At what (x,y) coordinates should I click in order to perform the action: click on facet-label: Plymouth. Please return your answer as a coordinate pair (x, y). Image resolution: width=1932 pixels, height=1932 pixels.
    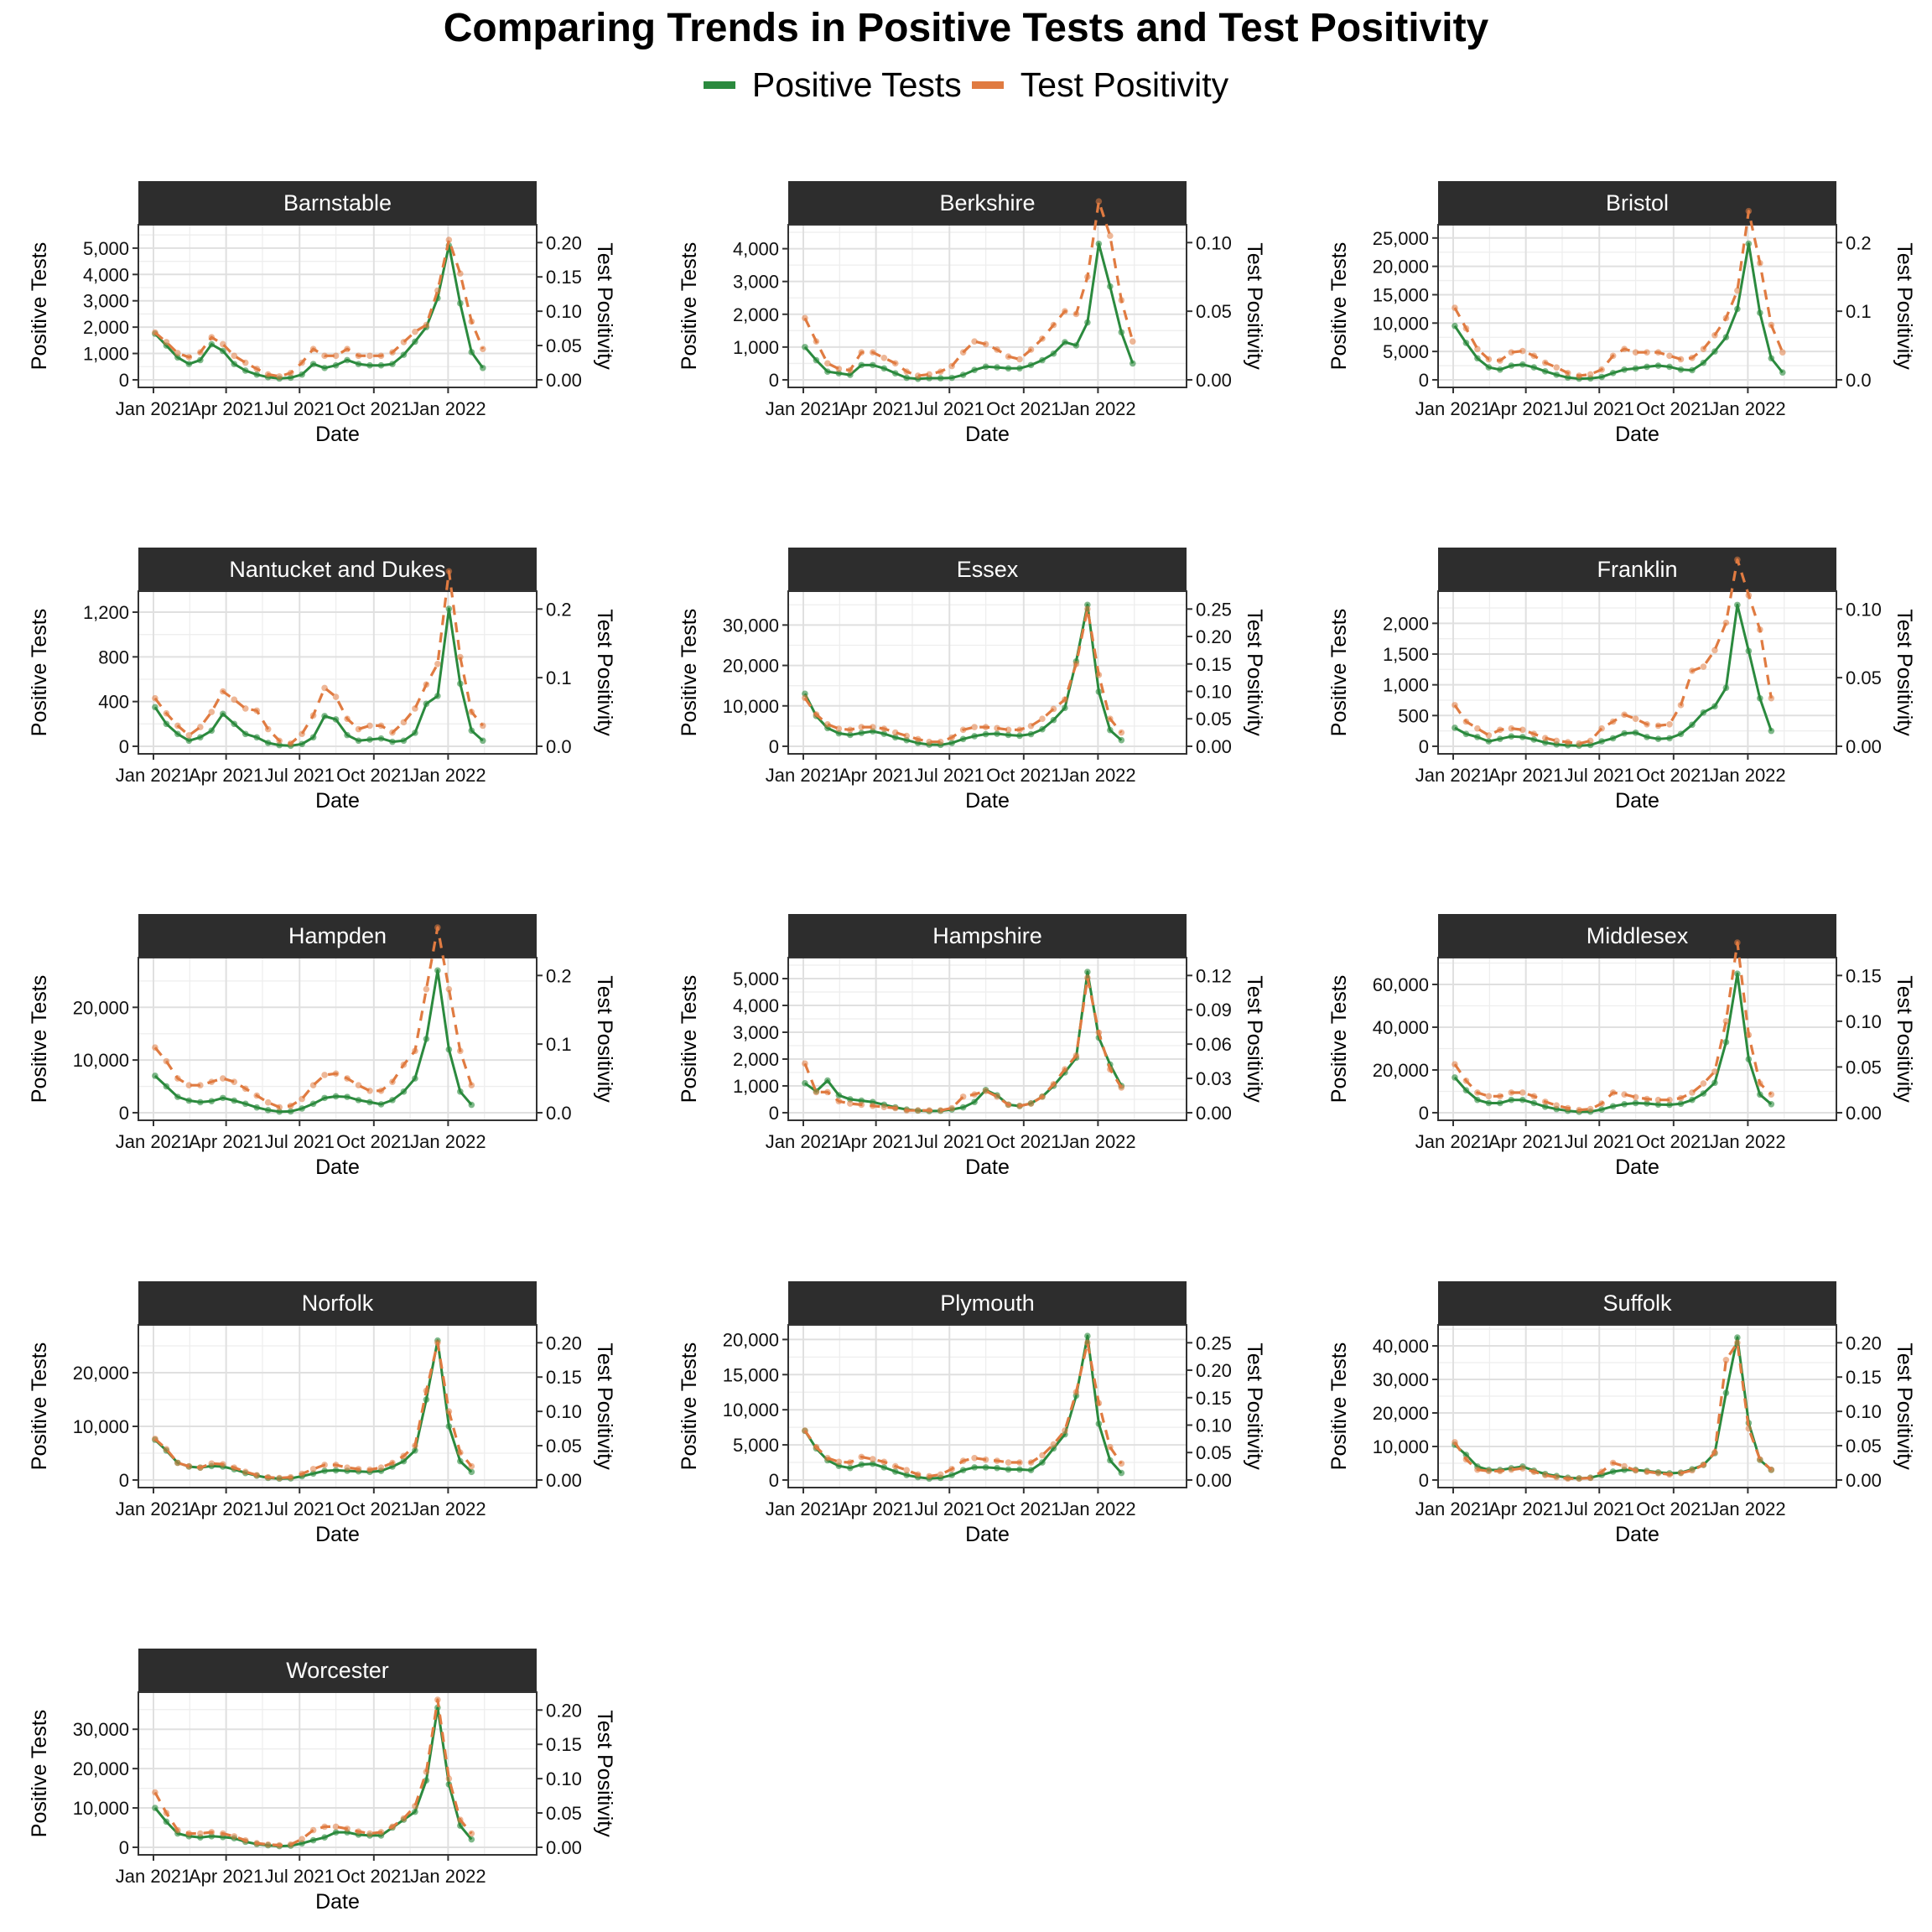
    Looking at the image, I should click on (987, 1303).